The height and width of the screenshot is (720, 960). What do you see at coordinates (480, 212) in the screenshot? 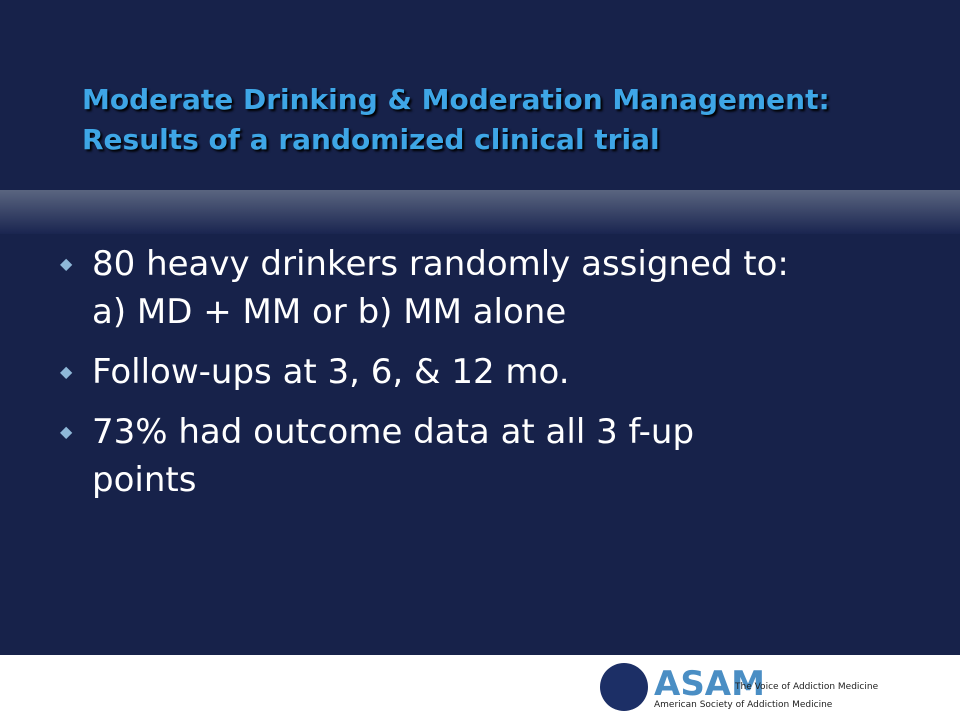
I see `divider-band` at bounding box center [480, 212].